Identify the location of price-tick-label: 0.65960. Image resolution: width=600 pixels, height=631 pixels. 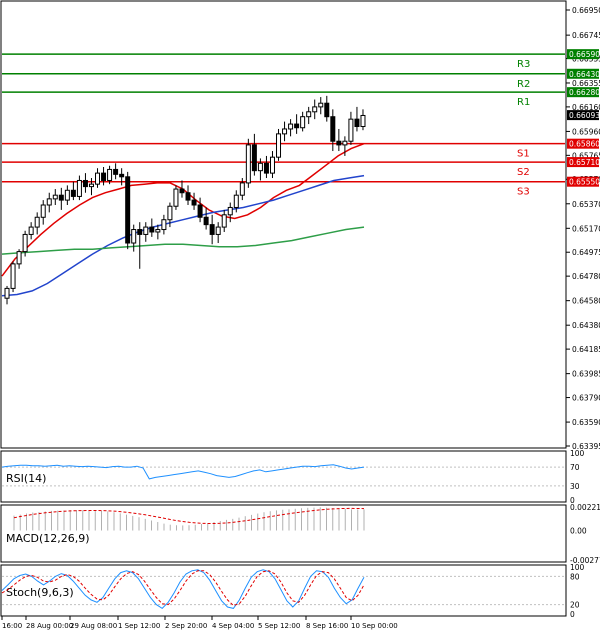
(586, 131).